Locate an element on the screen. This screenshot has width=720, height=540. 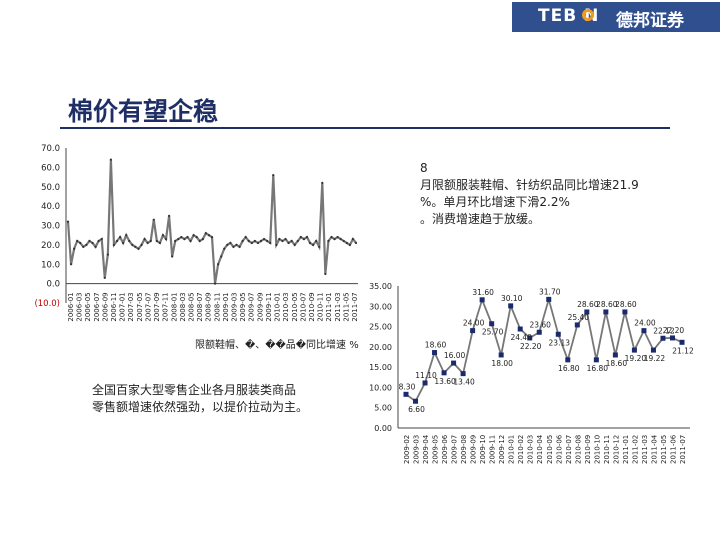
data-label: 25.40 is located at coordinates (579, 317).